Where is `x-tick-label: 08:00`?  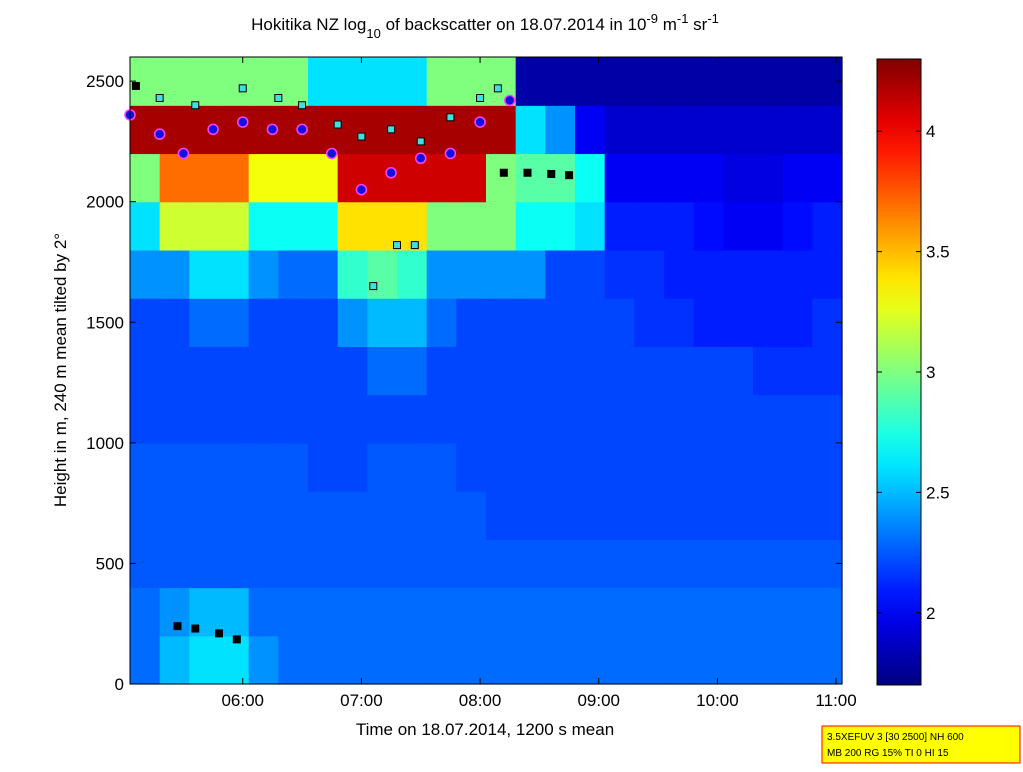 x-tick-label: 08:00 is located at coordinates (480, 700).